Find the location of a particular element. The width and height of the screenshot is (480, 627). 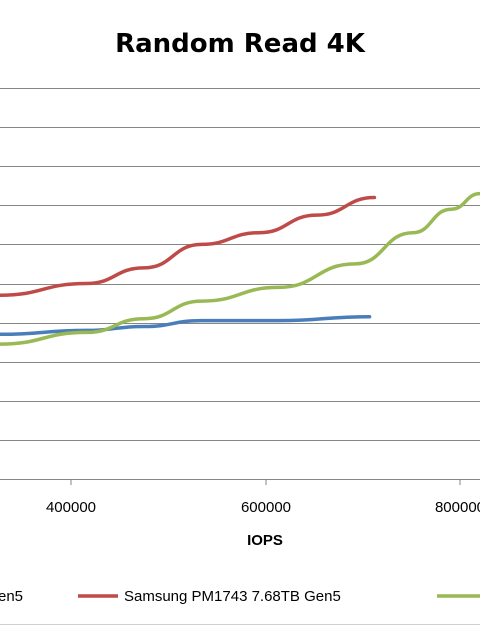

x-axis-ticks: 400000 600000 800000 is located at coordinates (263, 497).